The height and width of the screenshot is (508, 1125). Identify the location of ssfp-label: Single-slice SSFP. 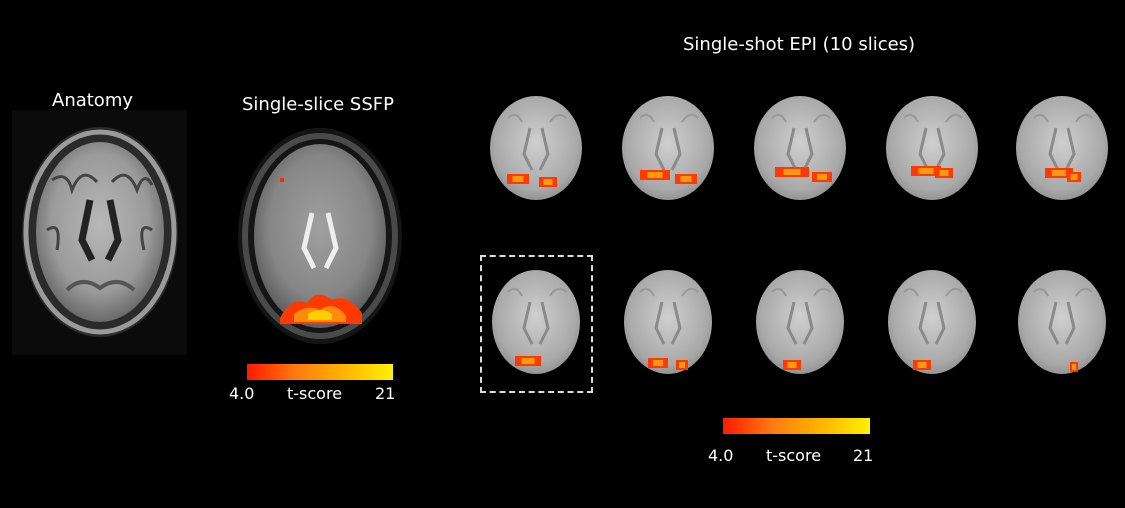
(318, 104).